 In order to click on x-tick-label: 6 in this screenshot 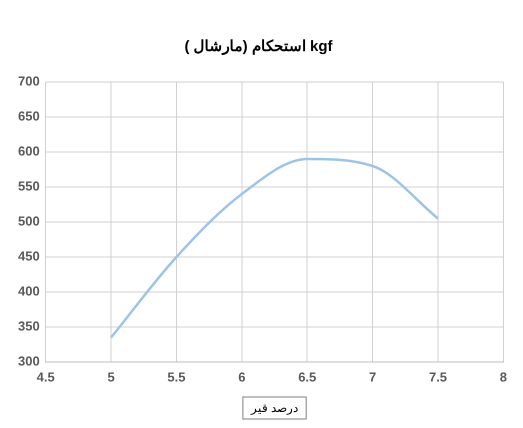, I will do `click(242, 376)`.